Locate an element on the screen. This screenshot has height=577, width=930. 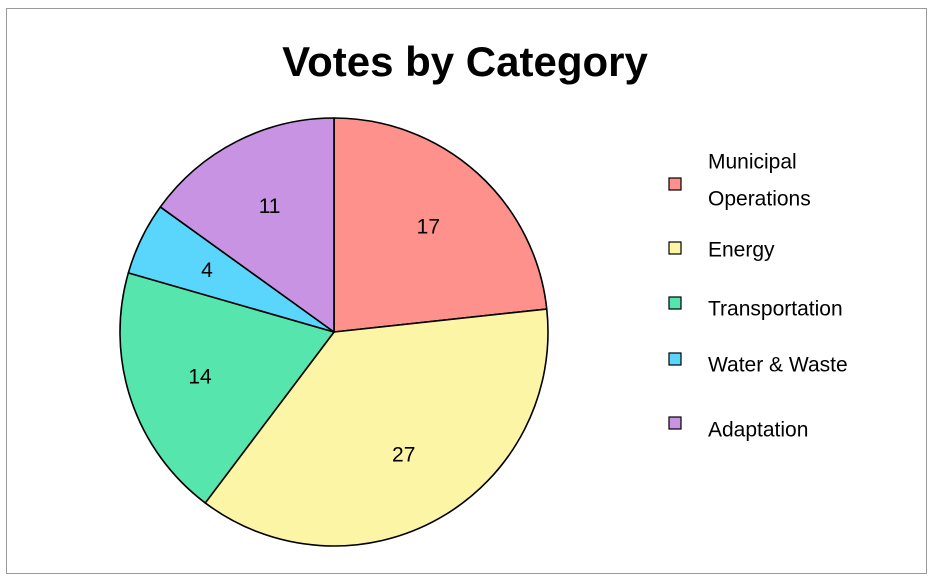
pie-slice-municipal-operations is located at coordinates (440, 225).